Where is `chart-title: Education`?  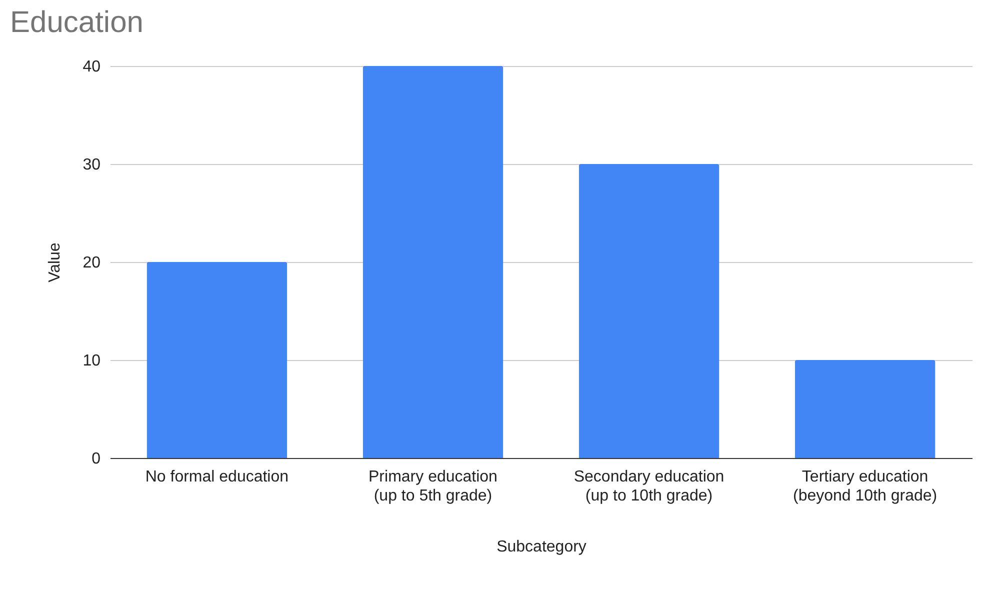
chart-title: Education is located at coordinates (77, 22).